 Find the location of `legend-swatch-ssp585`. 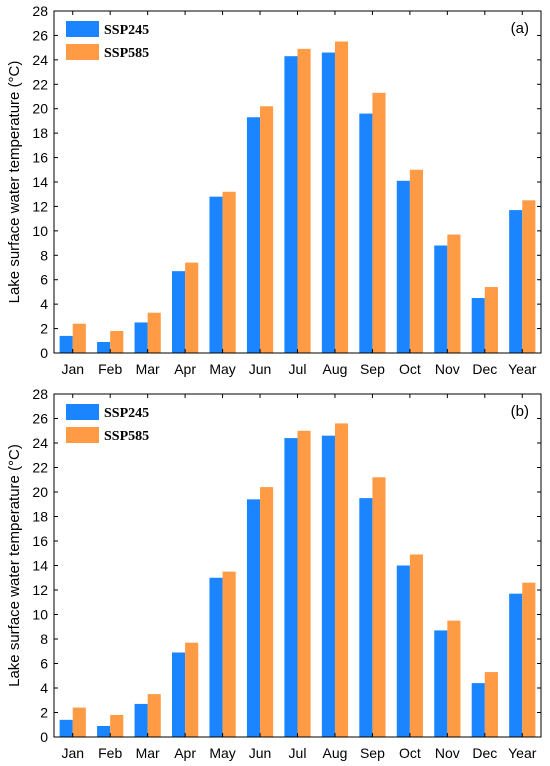

legend-swatch-ssp585 is located at coordinates (82, 435).